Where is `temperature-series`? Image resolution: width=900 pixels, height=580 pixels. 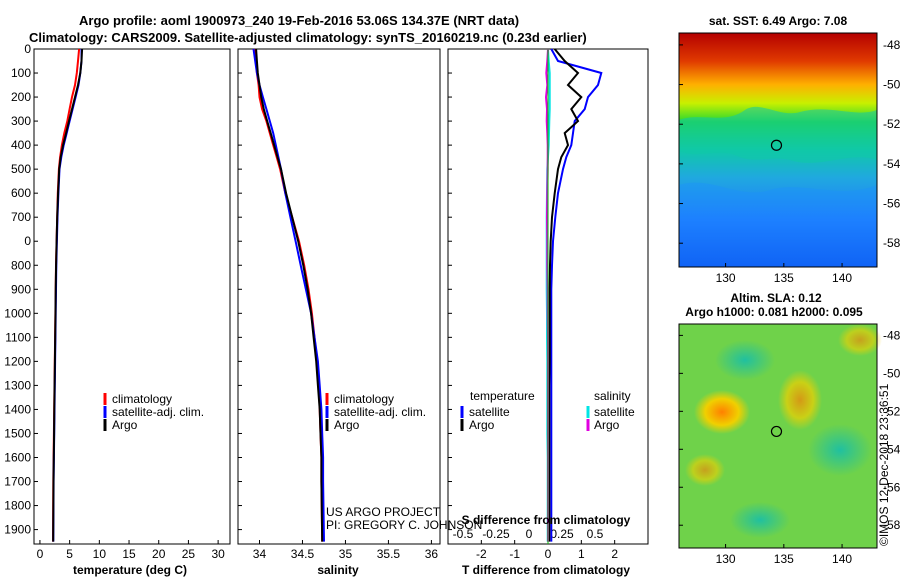 temperature-series is located at coordinates (68, 295).